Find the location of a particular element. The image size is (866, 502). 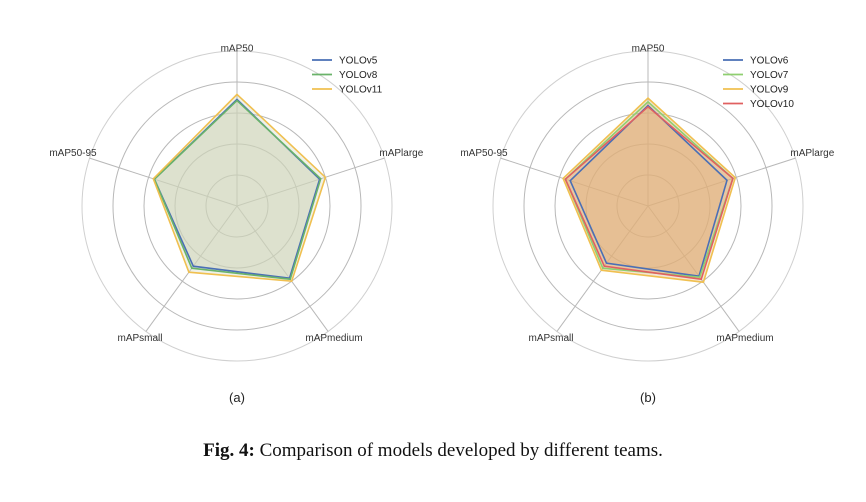

series-area-YOLOv11 is located at coordinates (239, 188).